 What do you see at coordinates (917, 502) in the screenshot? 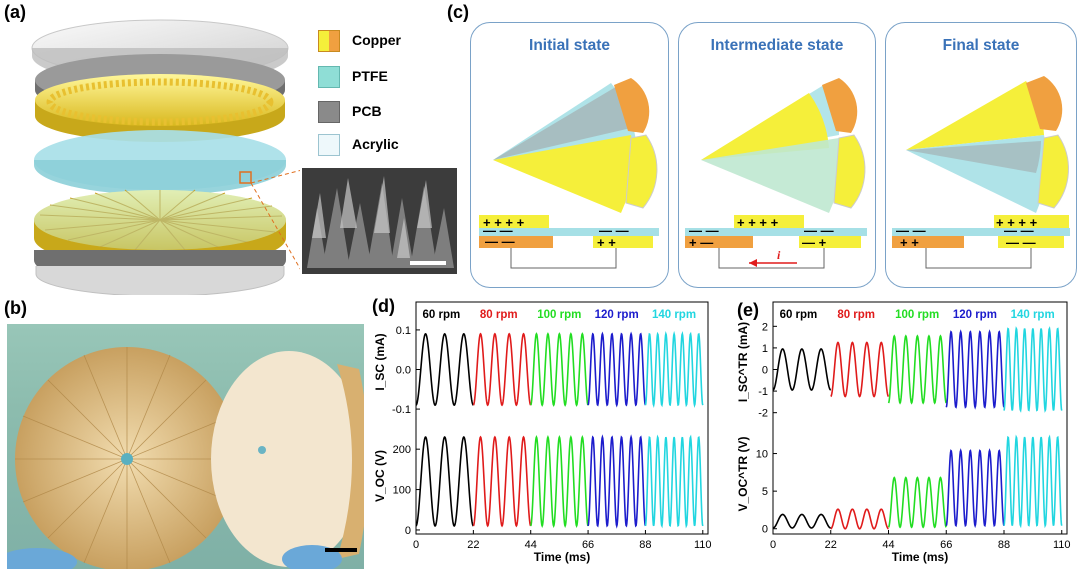
I see `chart-e-bottom-series-100-rpm` at bounding box center [917, 502].